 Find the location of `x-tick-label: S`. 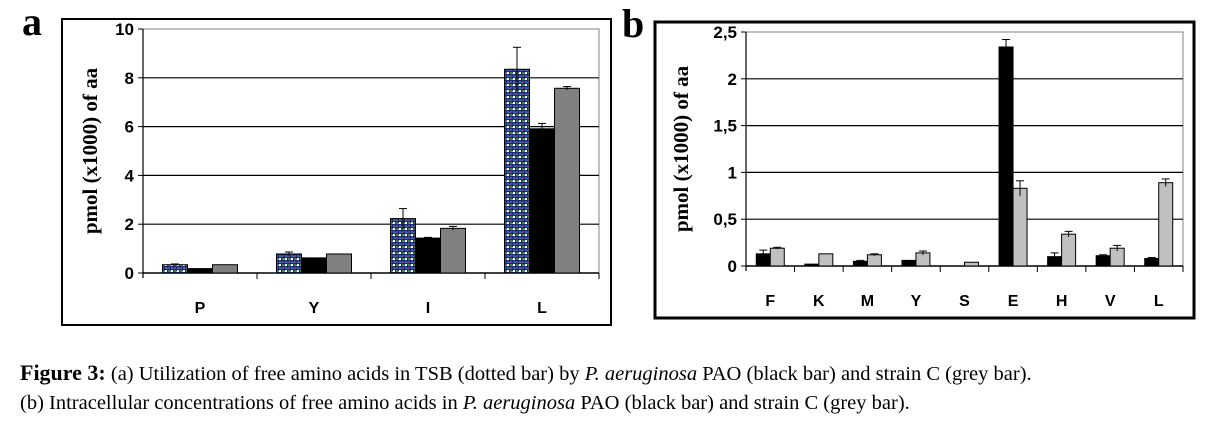

x-tick-label: S is located at coordinates (964, 301).